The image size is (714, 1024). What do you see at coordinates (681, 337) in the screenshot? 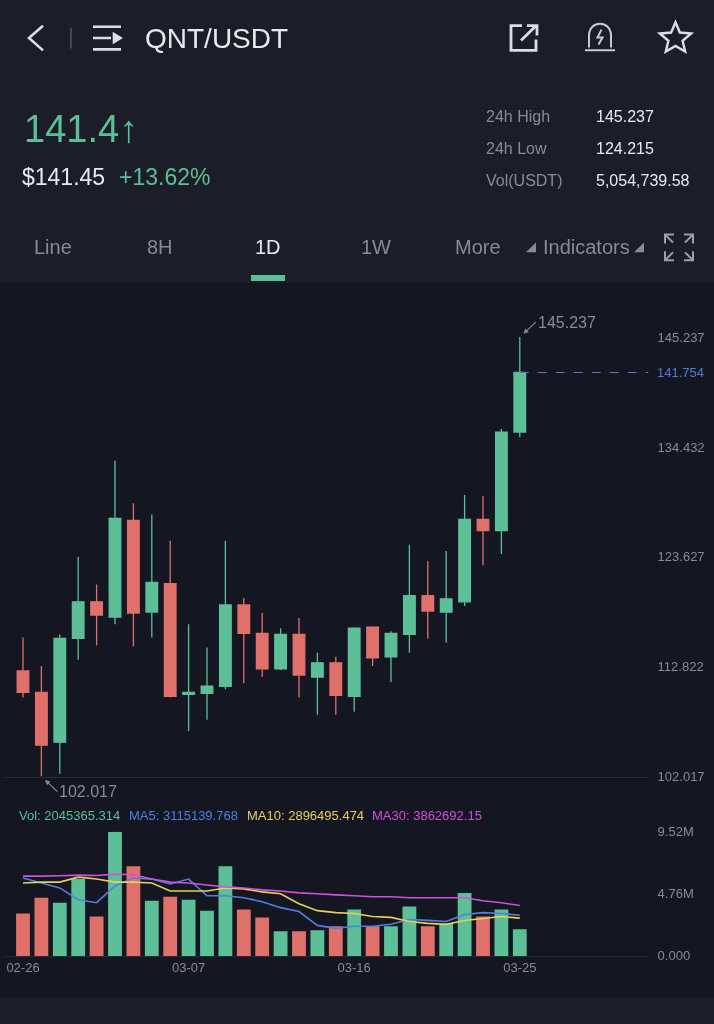
I see `y-tick-label: 145.237` at bounding box center [681, 337].